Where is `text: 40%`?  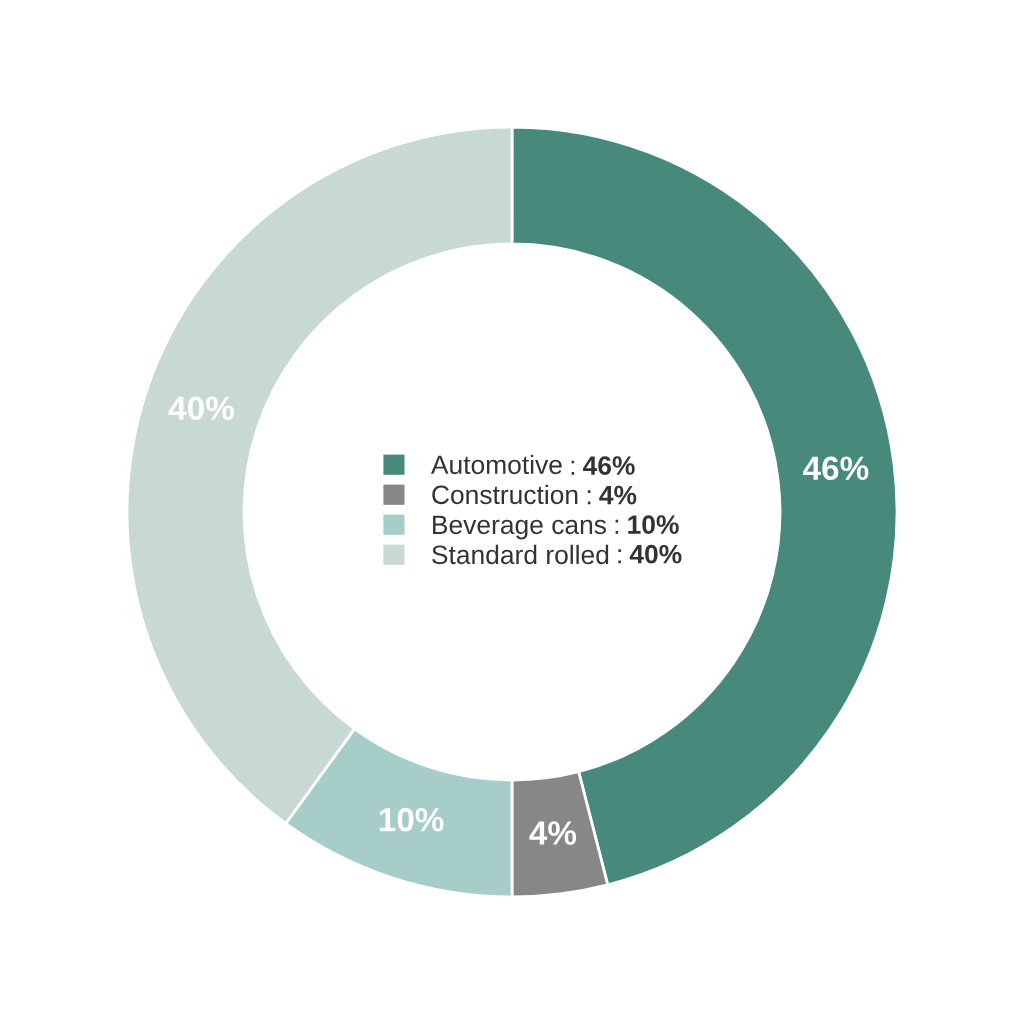 text: 40% is located at coordinates (655, 554).